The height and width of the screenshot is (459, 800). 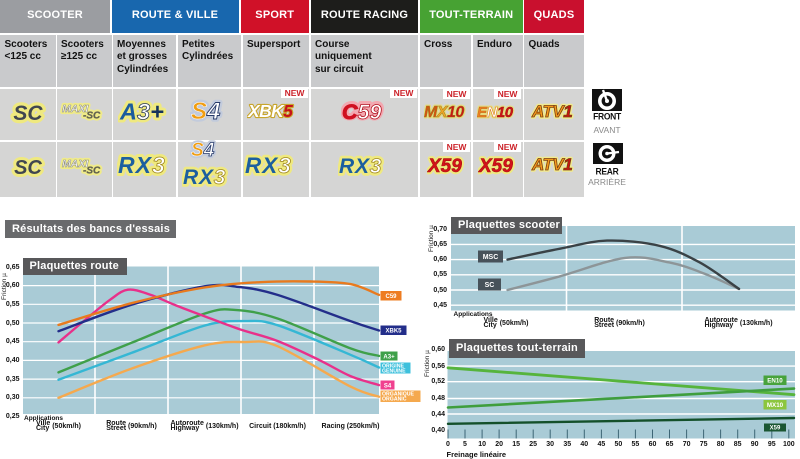 I want to click on svg-text: ORGANIQUE, so click(x=398, y=395).